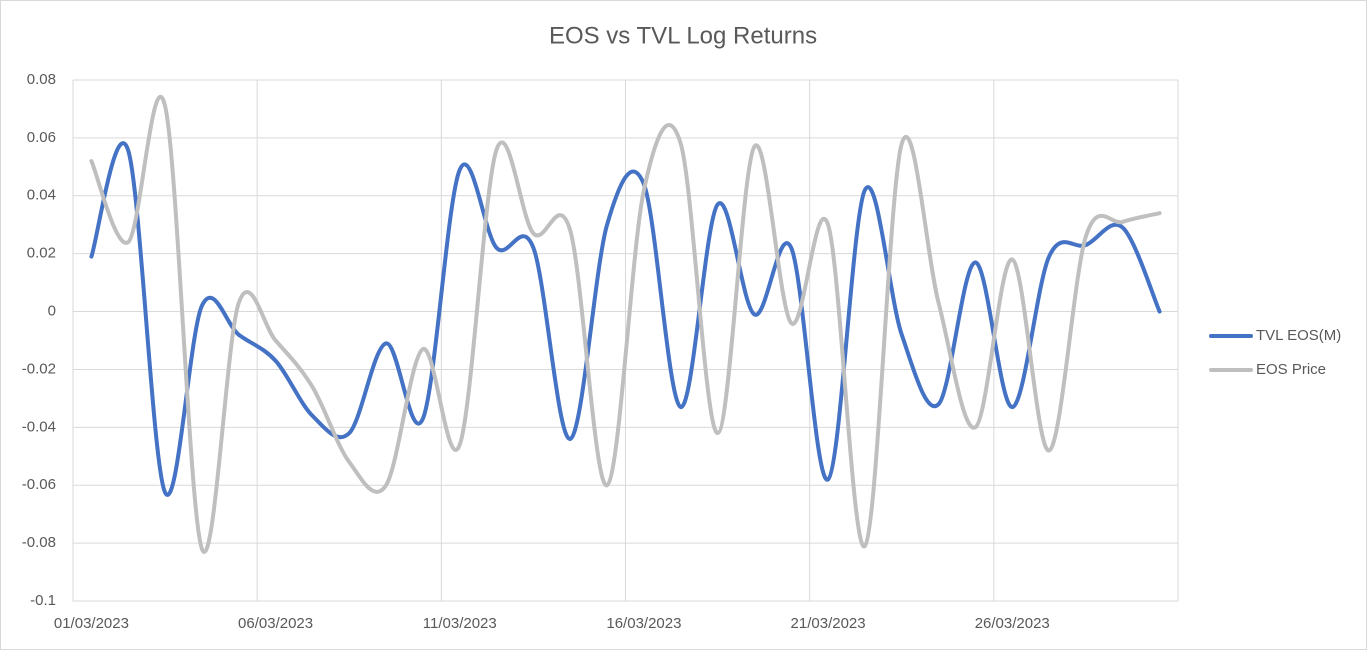 The width and height of the screenshot is (1367, 650). I want to click on y-tick-label: -0.04, so click(39, 426).